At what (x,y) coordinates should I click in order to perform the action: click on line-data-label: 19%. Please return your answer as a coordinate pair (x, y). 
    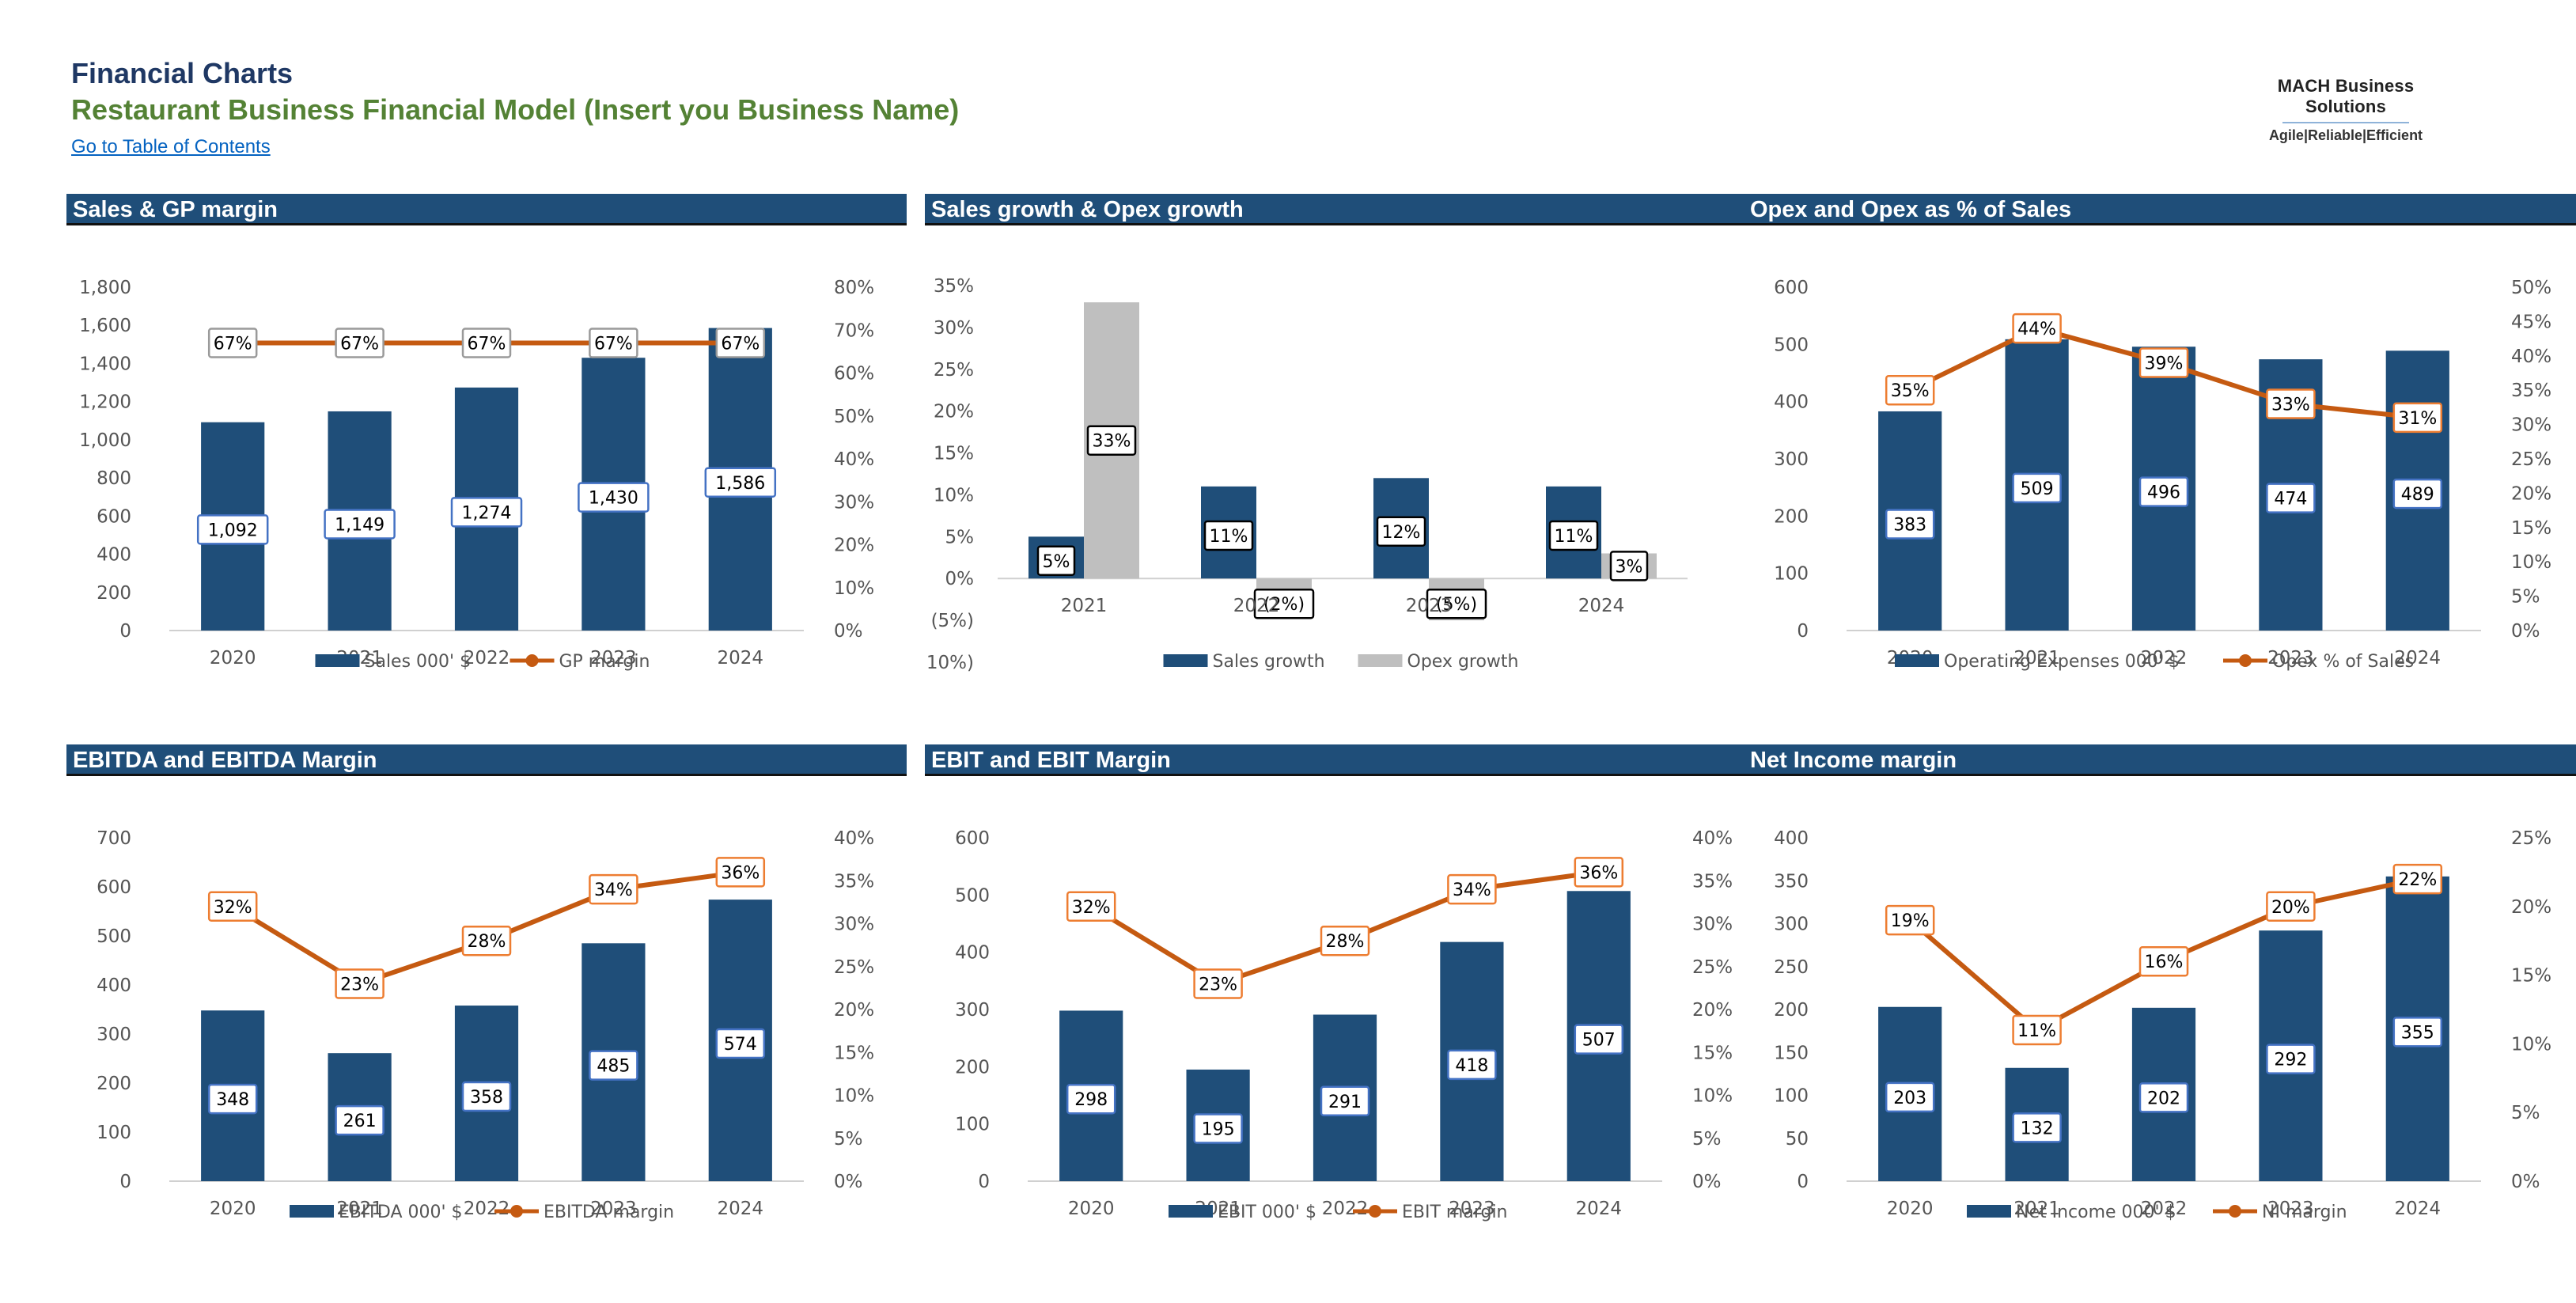
    Looking at the image, I should click on (1910, 921).